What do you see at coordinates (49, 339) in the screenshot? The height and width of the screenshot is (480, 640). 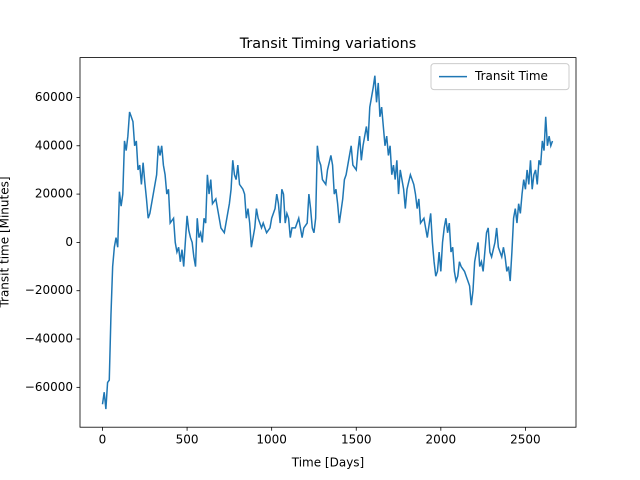 I see `y-tick-label: −40000` at bounding box center [49, 339].